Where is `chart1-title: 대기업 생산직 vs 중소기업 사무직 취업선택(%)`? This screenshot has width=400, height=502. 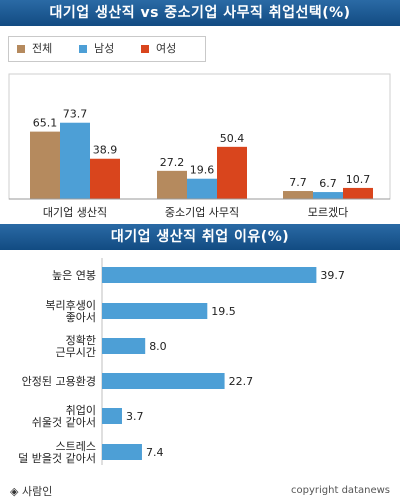
chart1-title: 대기업 생산직 vs 중소기업 사무직 취업선택(%) is located at coordinates (200, 13).